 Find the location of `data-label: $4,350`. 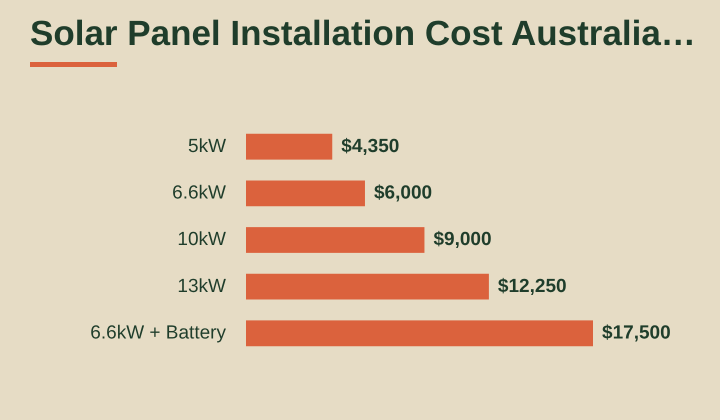

data-label: $4,350 is located at coordinates (370, 146).